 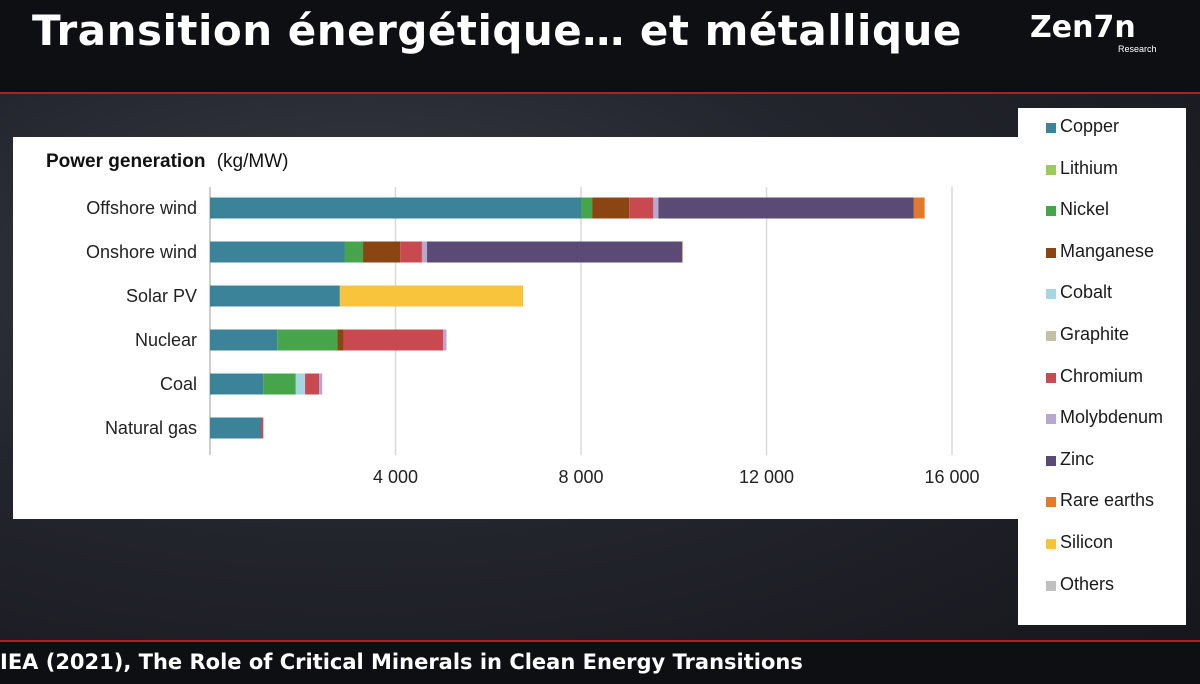 What do you see at coordinates (253, 161) in the screenshot?
I see `chart-title-unit: (kg/MW)` at bounding box center [253, 161].